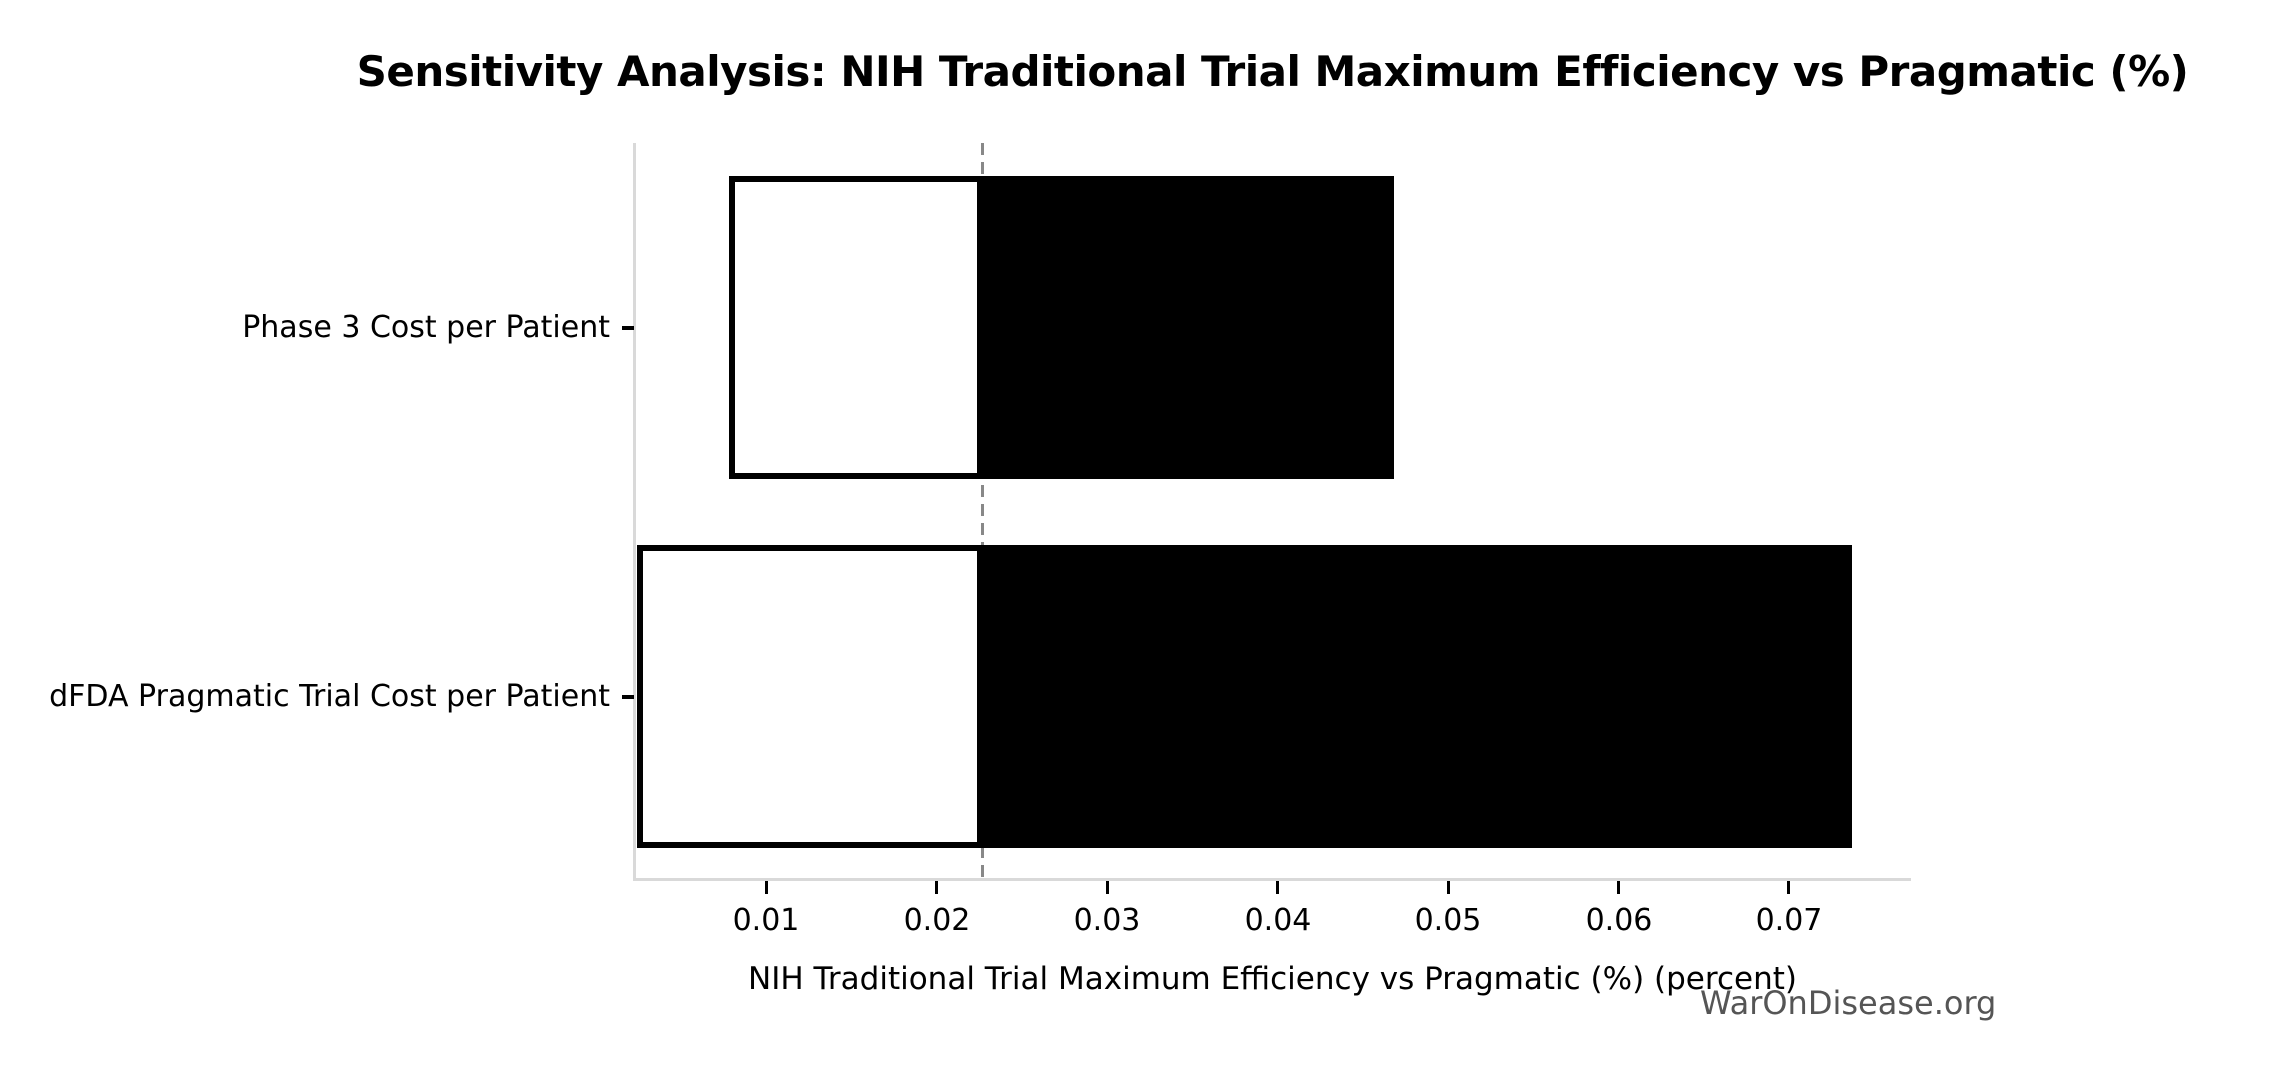  What do you see at coordinates (1848, 1003) in the screenshot?
I see `watermark: WarOnDisease.org` at bounding box center [1848, 1003].